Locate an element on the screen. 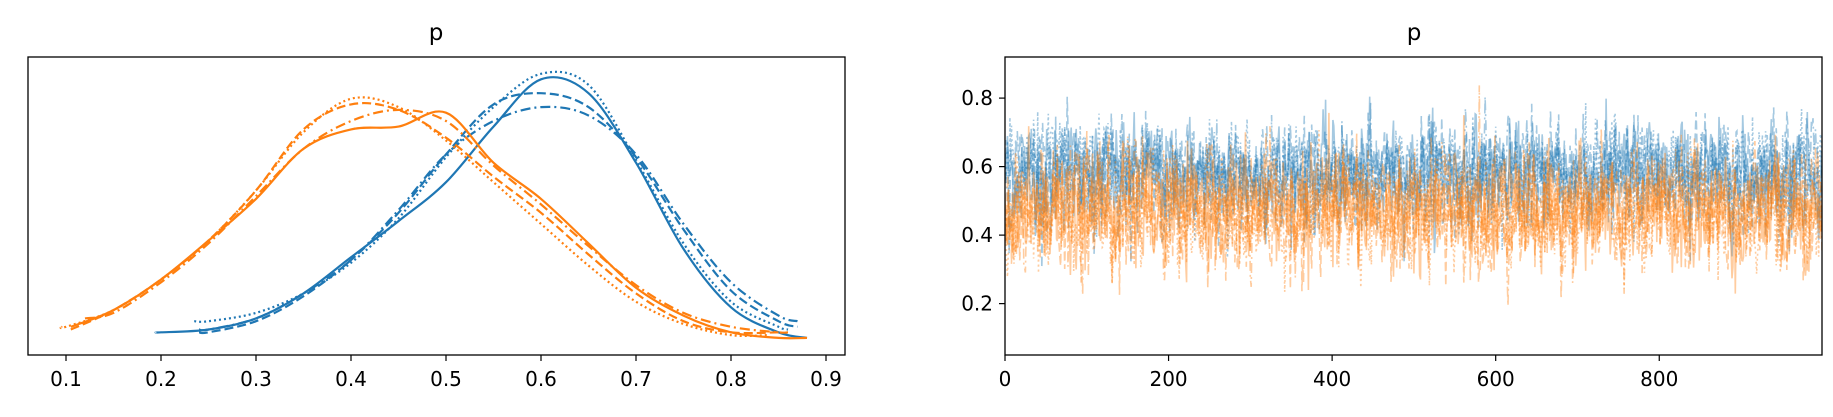 Image resolution: width=1833 pixels, height=417 pixels. trace-y-tick-label: 0.8 is located at coordinates (977, 98).